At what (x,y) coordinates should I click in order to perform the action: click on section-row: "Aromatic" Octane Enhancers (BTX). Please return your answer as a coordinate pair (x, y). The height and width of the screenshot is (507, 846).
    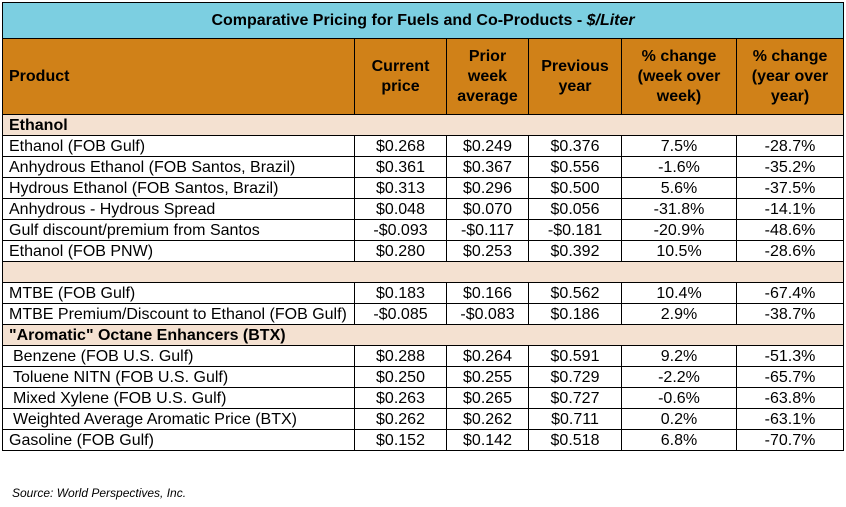
    Looking at the image, I should click on (423, 335).